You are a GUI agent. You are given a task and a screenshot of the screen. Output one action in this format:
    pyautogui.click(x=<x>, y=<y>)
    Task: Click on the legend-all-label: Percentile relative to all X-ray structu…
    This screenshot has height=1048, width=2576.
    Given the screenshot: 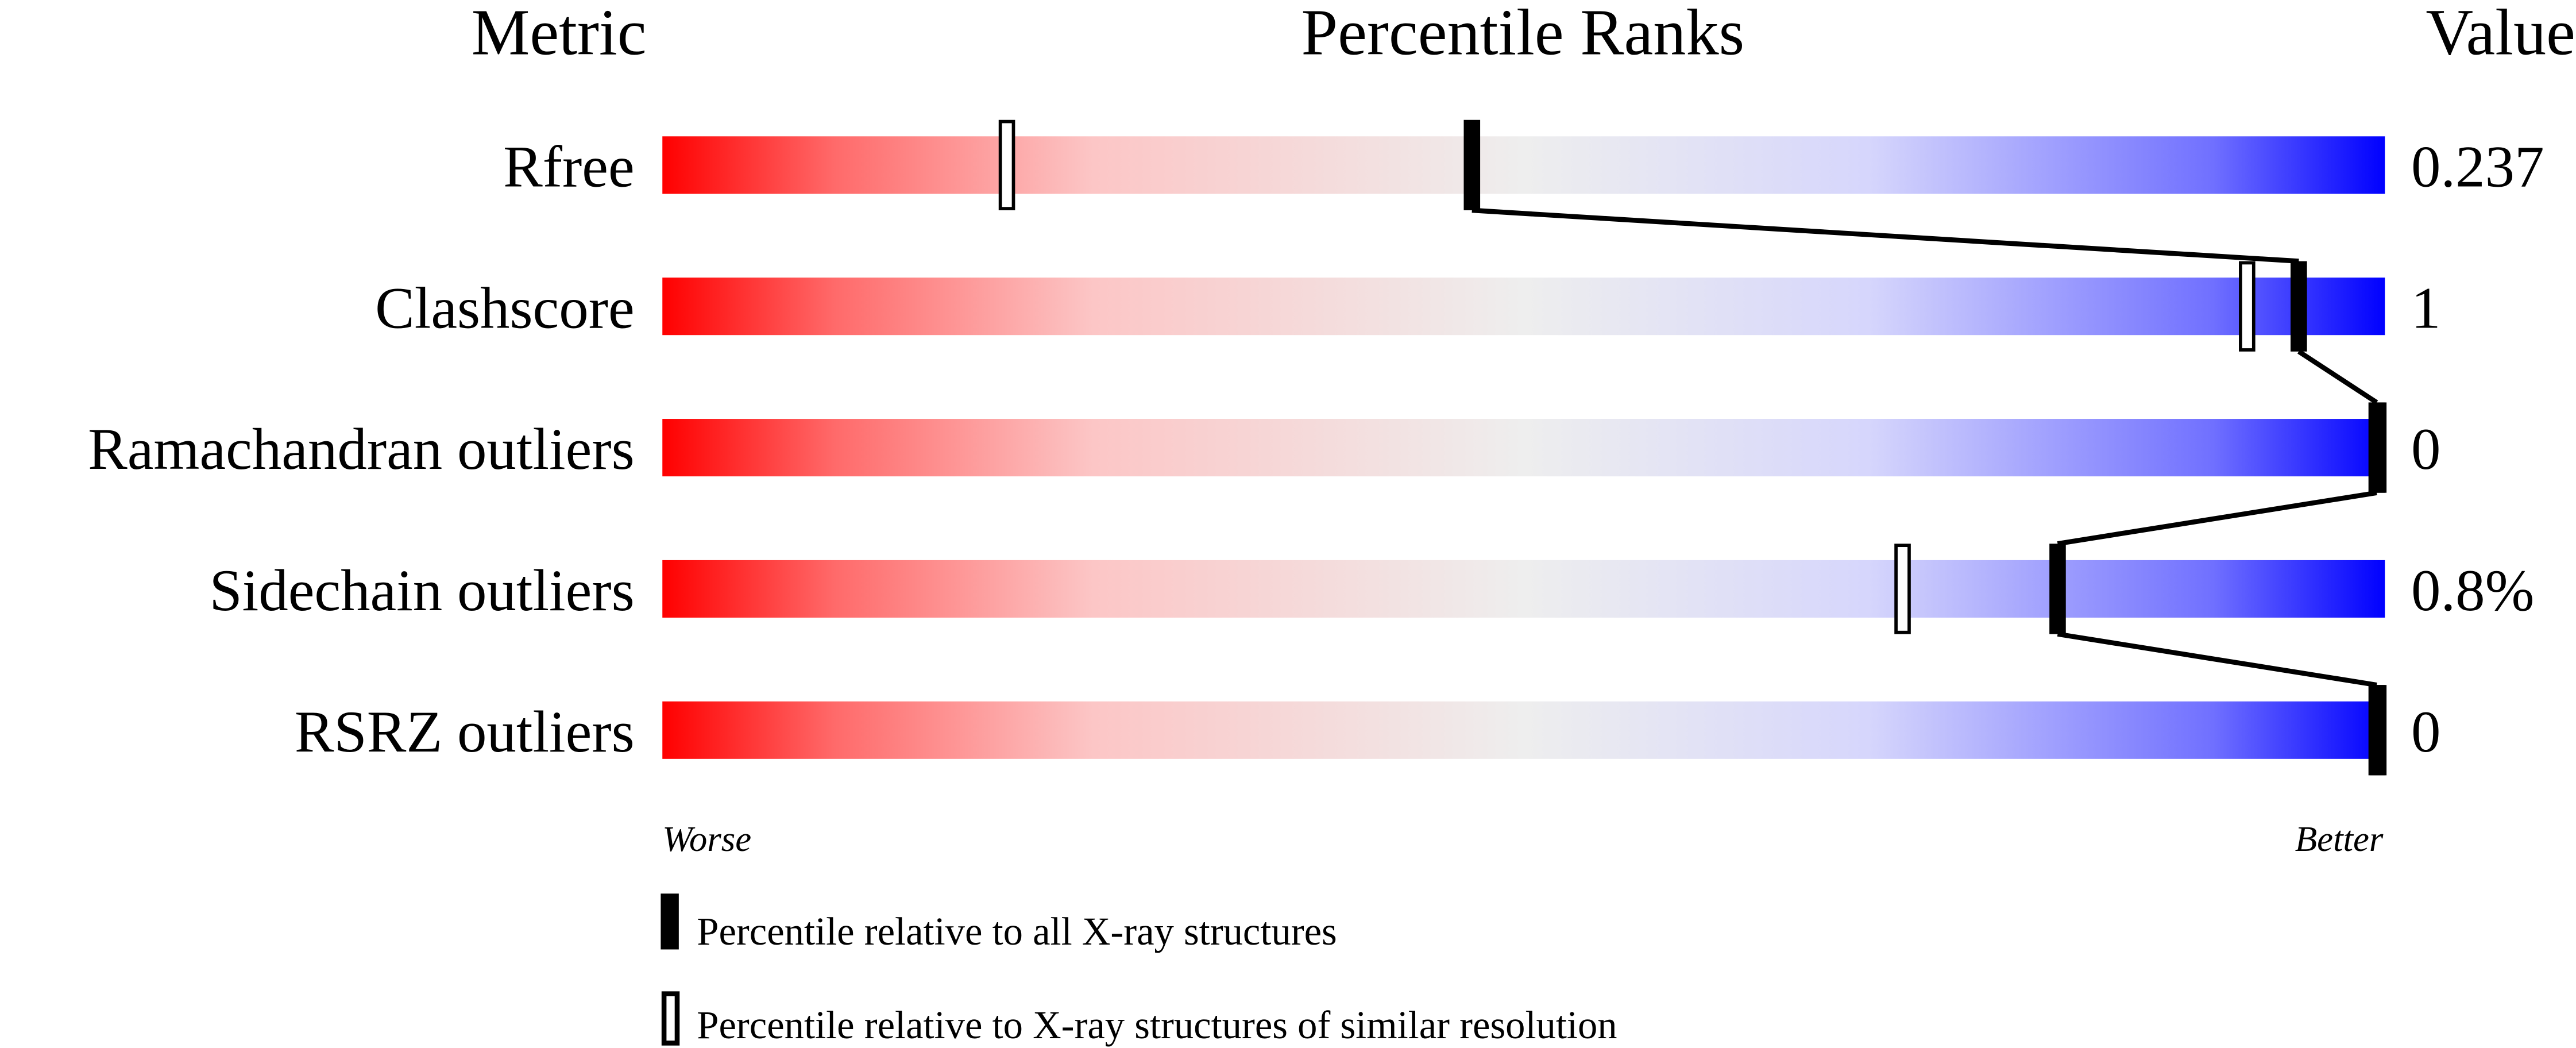 What is the action you would take?
    pyautogui.click(x=1017, y=932)
    